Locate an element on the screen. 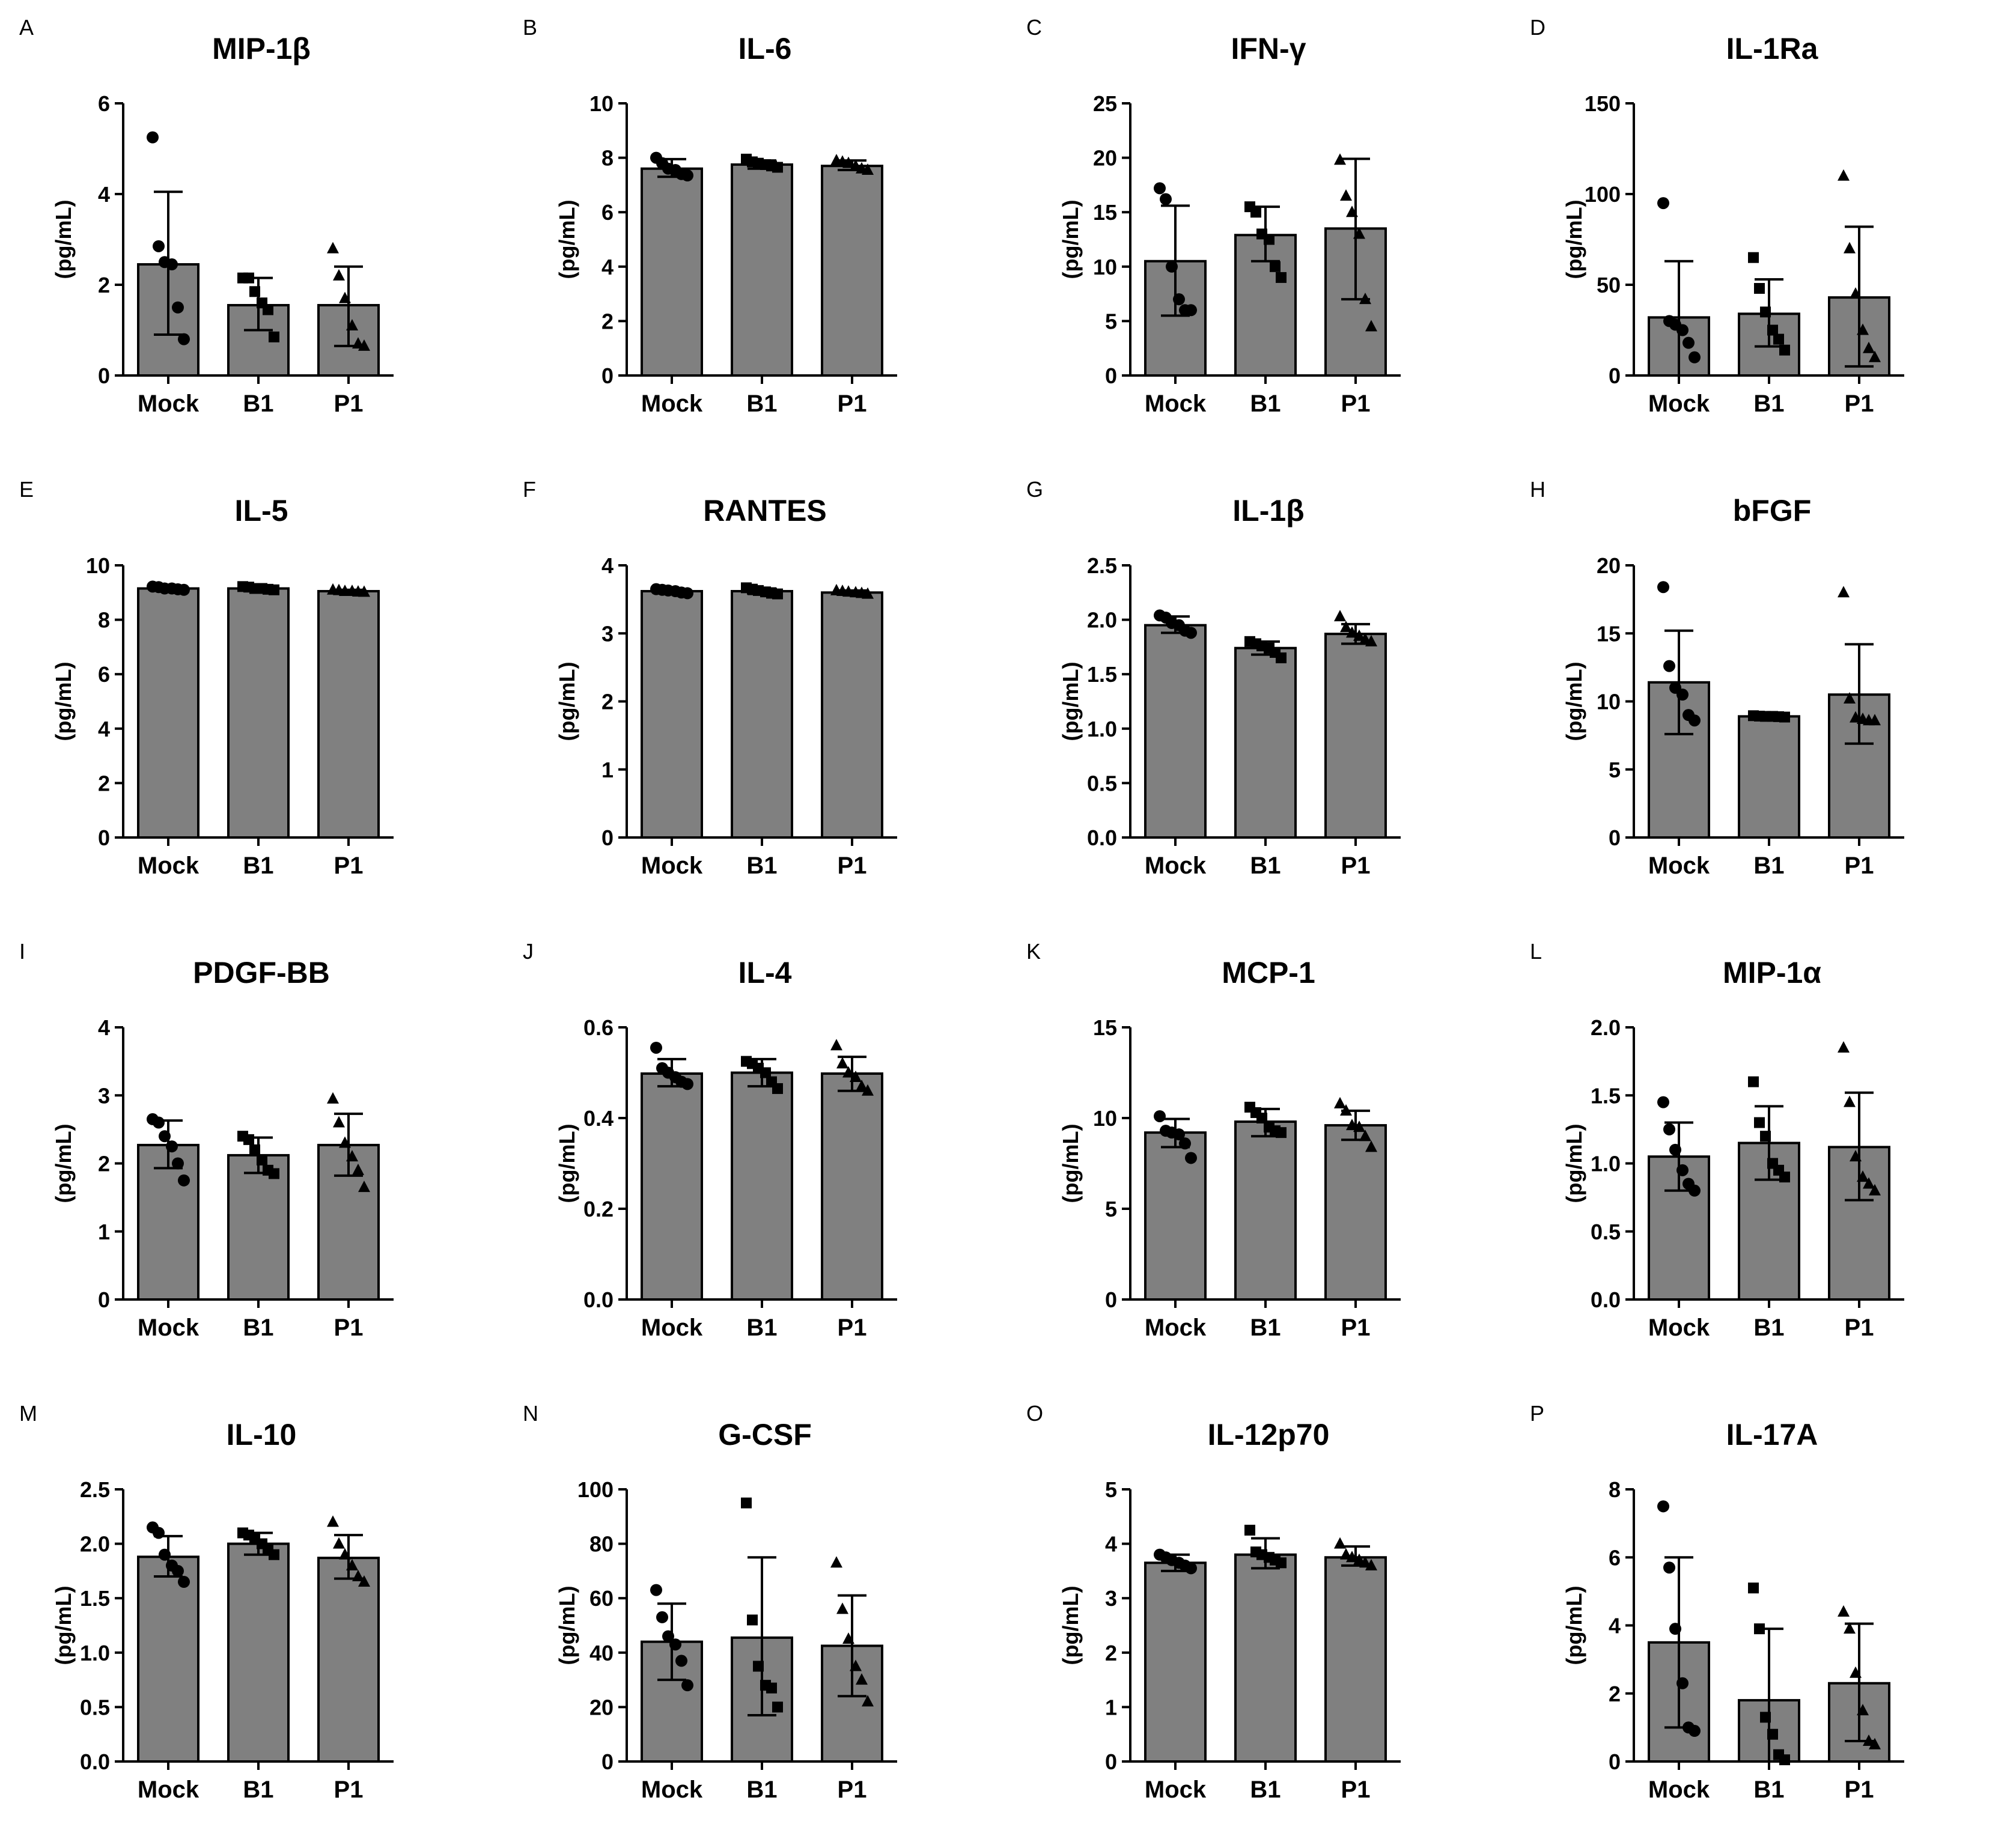 This screenshot has width=2016, height=1848. y-tick-label: 50 is located at coordinates (1609, 285).